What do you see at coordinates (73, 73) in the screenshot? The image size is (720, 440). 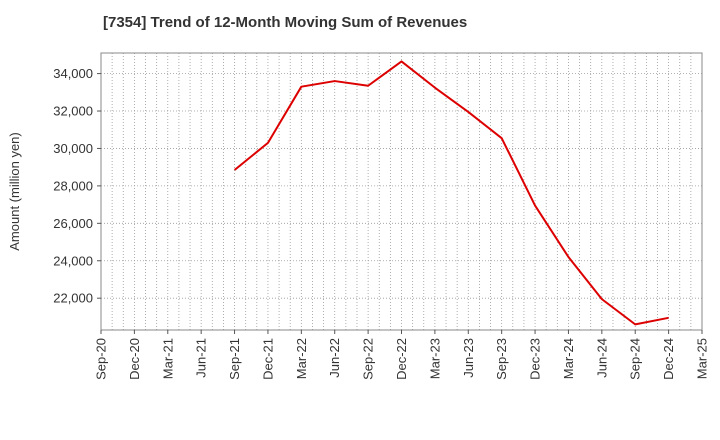 I see `y-tick-label: 34,000` at bounding box center [73, 73].